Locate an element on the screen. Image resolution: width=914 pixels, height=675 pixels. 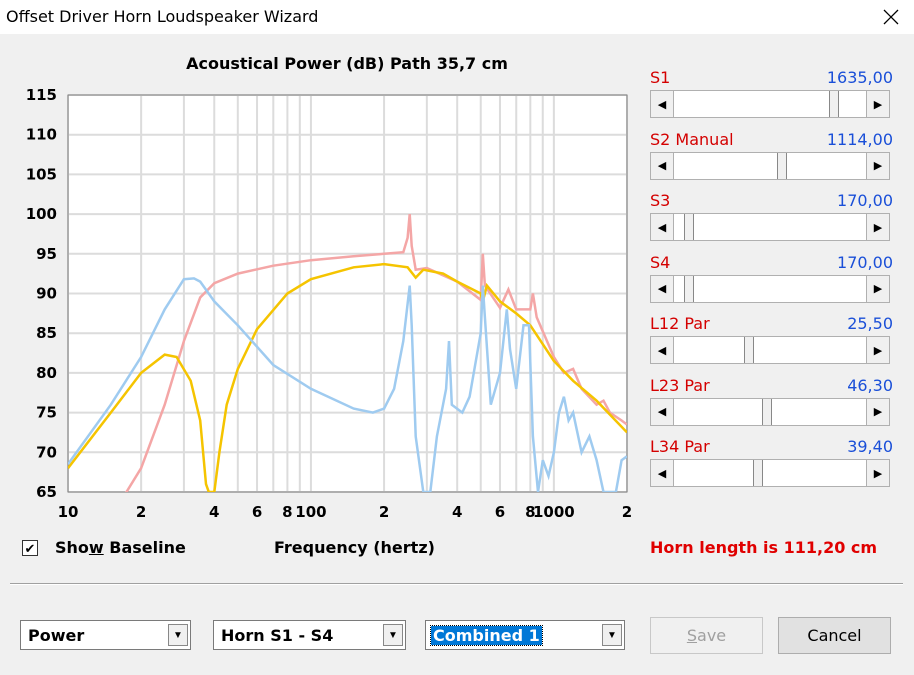
y-tick-label: 100 is located at coordinates (41, 214).